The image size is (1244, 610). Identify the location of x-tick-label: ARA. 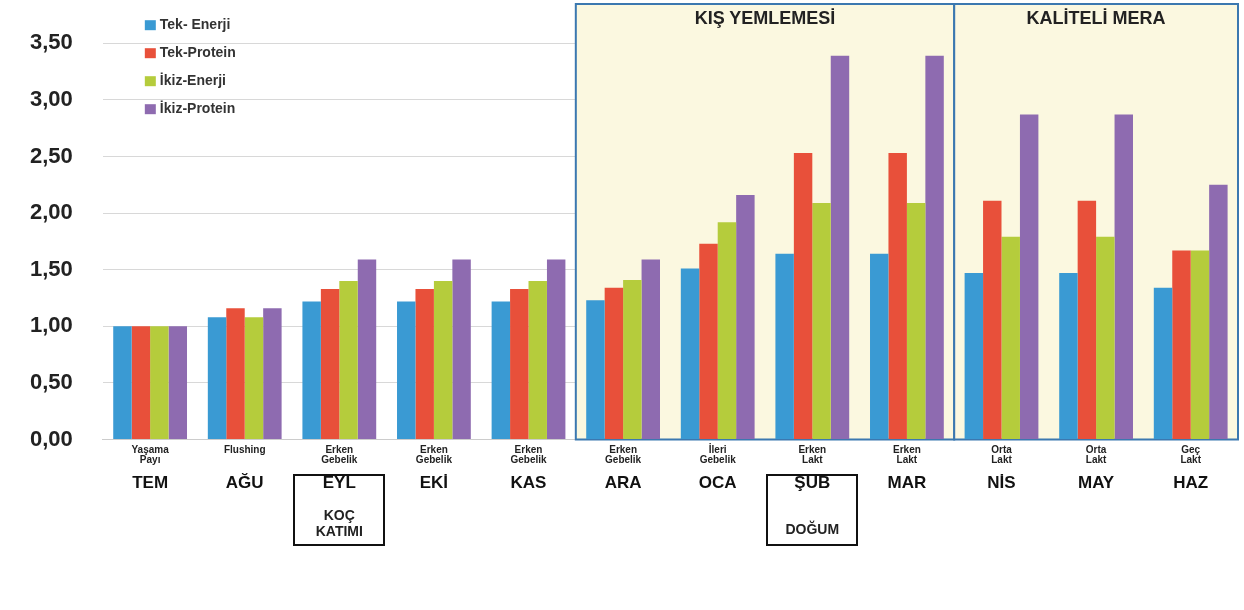
(623, 483).